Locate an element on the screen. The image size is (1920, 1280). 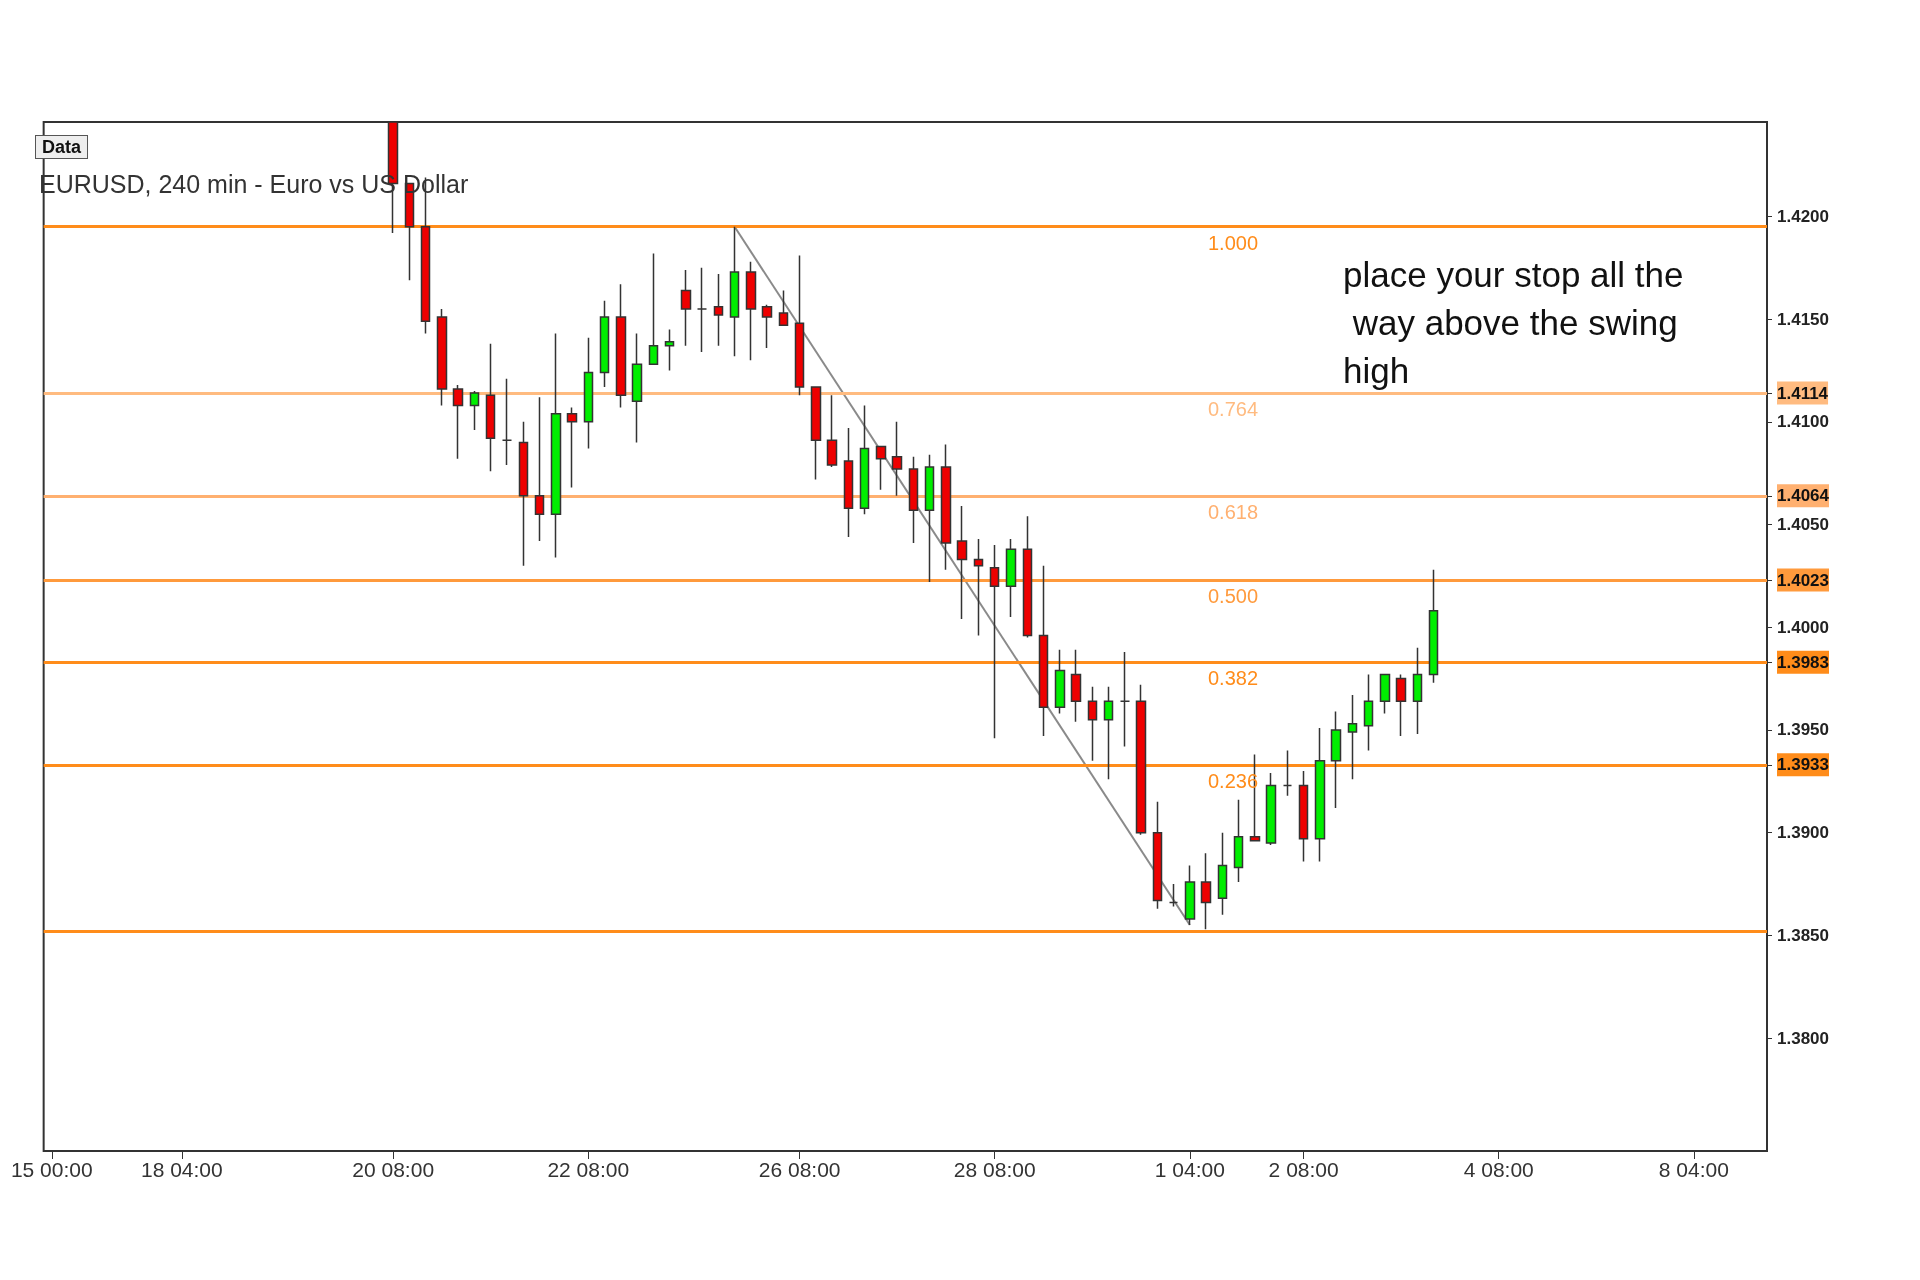
annotation: 0.500 is located at coordinates (1233, 596).